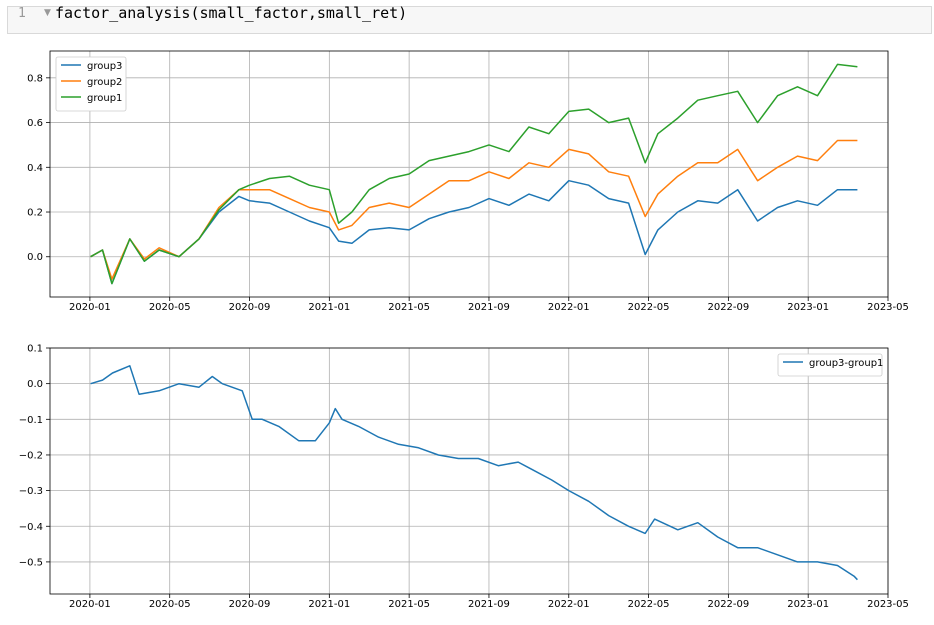 This screenshot has width=934, height=625. I want to click on line-number: 1, so click(22, 13).